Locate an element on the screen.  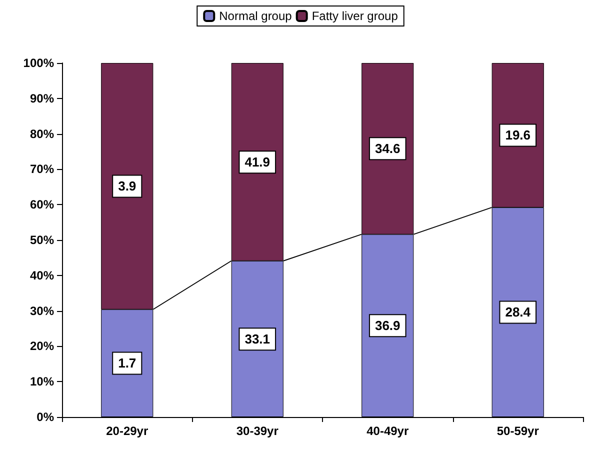
annotation: 41.9 is located at coordinates (257, 162).